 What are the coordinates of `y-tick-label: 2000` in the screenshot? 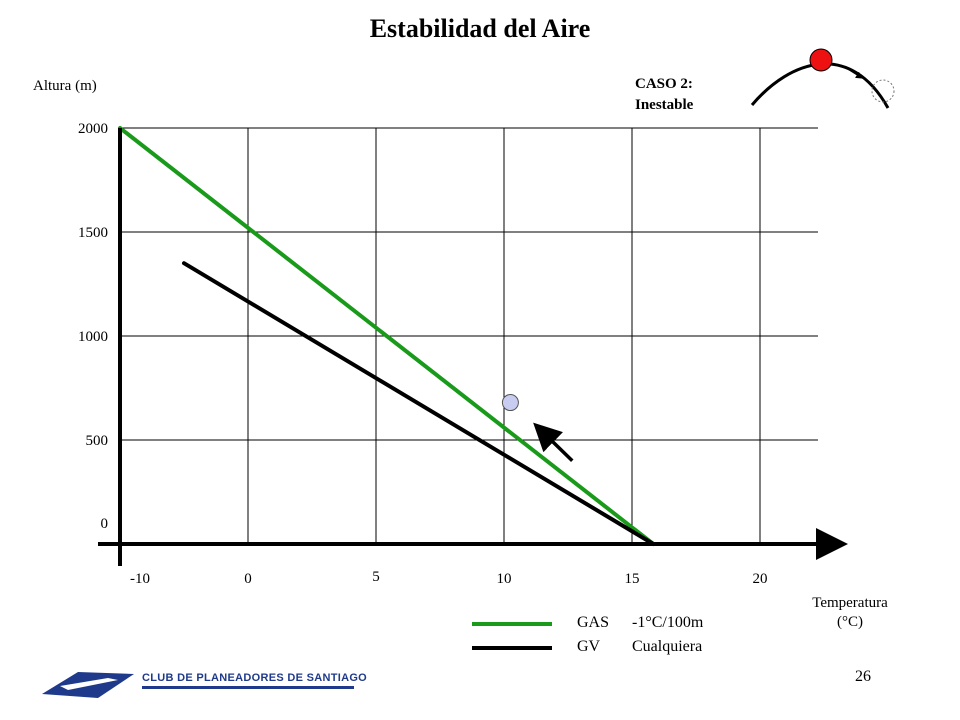 It's located at (93, 129).